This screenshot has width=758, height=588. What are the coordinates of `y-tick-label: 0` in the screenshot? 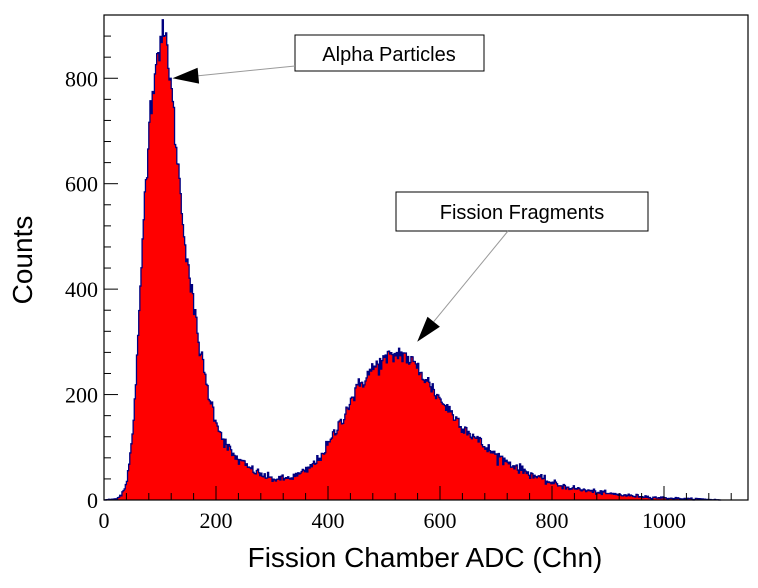 It's located at (92, 500).